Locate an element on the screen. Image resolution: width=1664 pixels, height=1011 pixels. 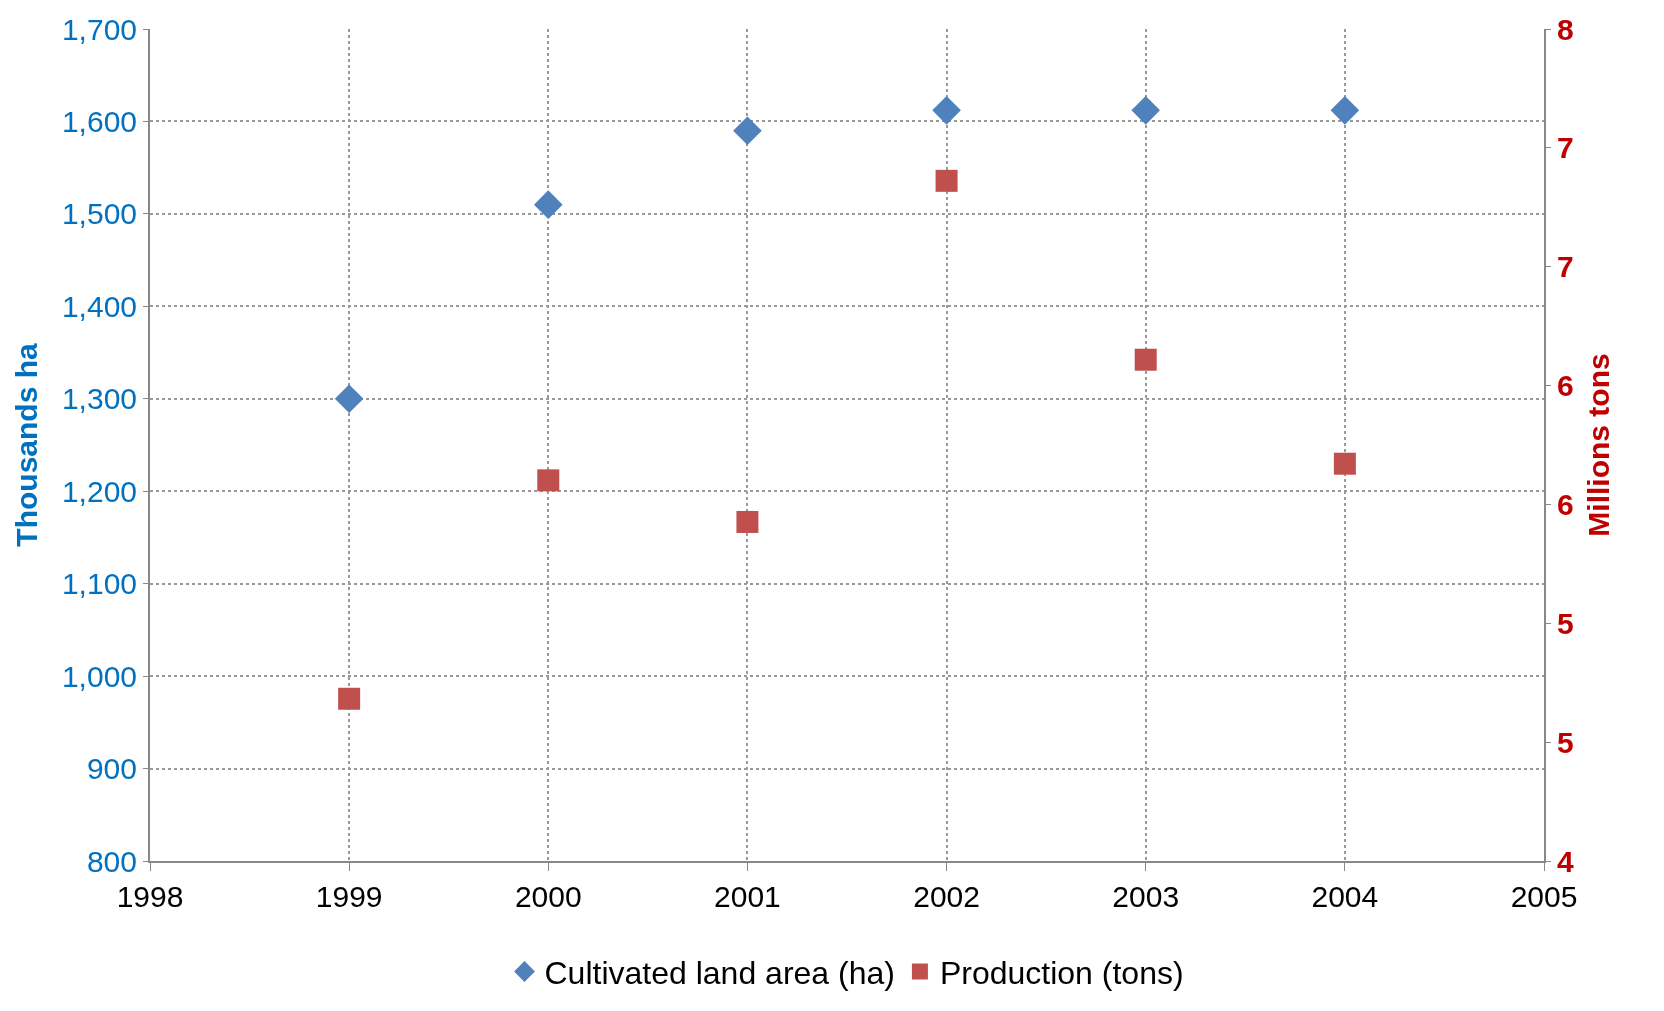
y-tick-label: 1,600 is located at coordinates (99, 121).